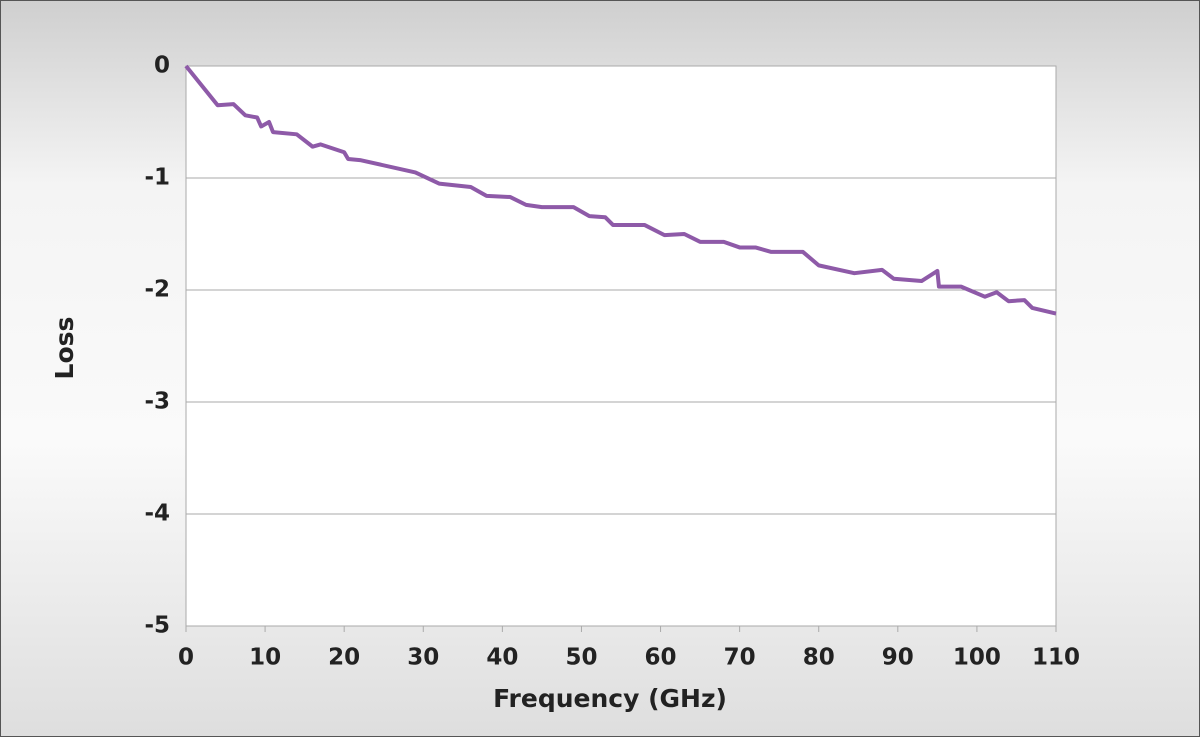 The image size is (1200, 737). I want to click on y-tick-label: -1, so click(157, 178).